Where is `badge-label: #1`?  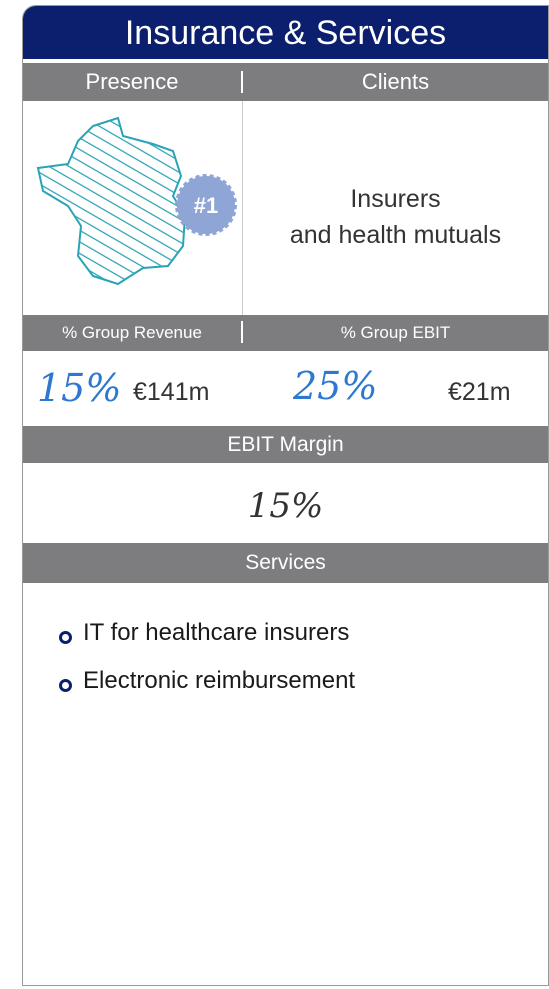
badge-label: #1 is located at coordinates (206, 205).